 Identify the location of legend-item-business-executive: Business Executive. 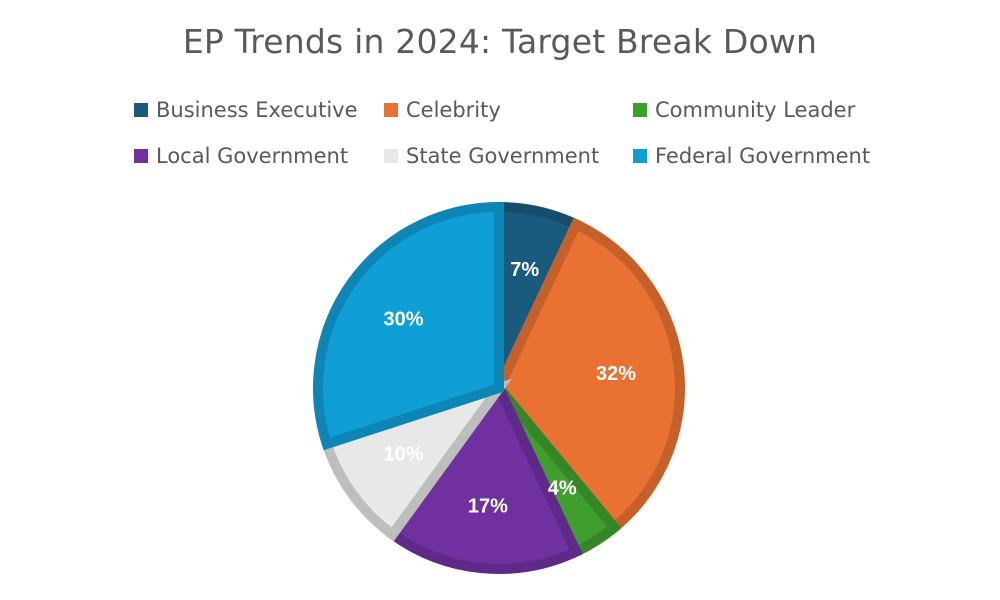
(246, 110).